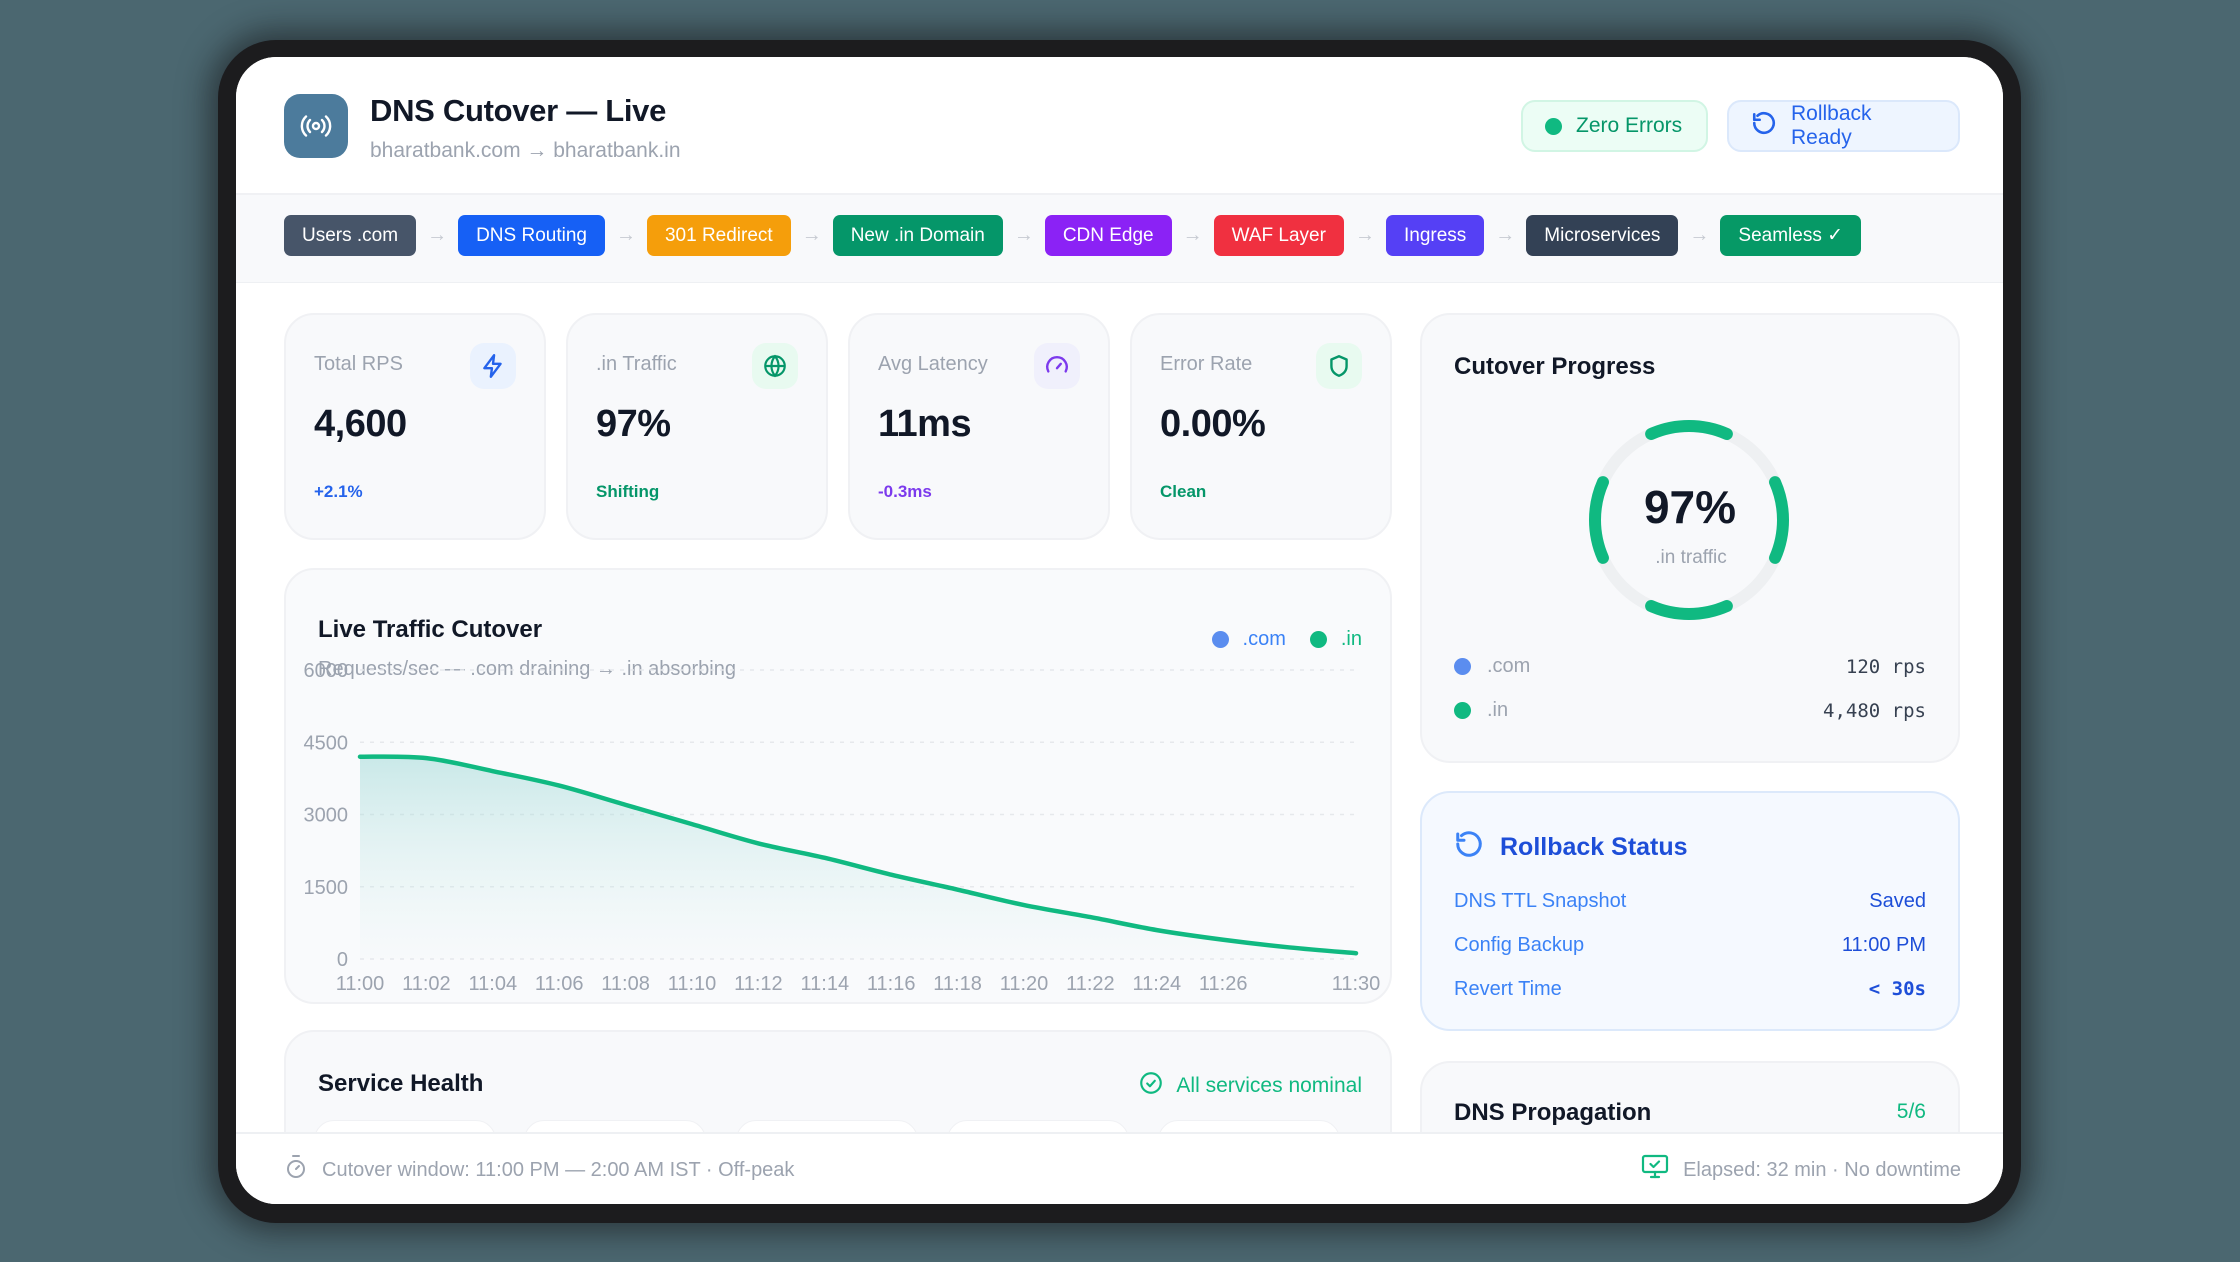 The height and width of the screenshot is (1262, 2240). Describe the element at coordinates (1602, 235) in the screenshot. I see `pipeline-step: Microservices` at that location.